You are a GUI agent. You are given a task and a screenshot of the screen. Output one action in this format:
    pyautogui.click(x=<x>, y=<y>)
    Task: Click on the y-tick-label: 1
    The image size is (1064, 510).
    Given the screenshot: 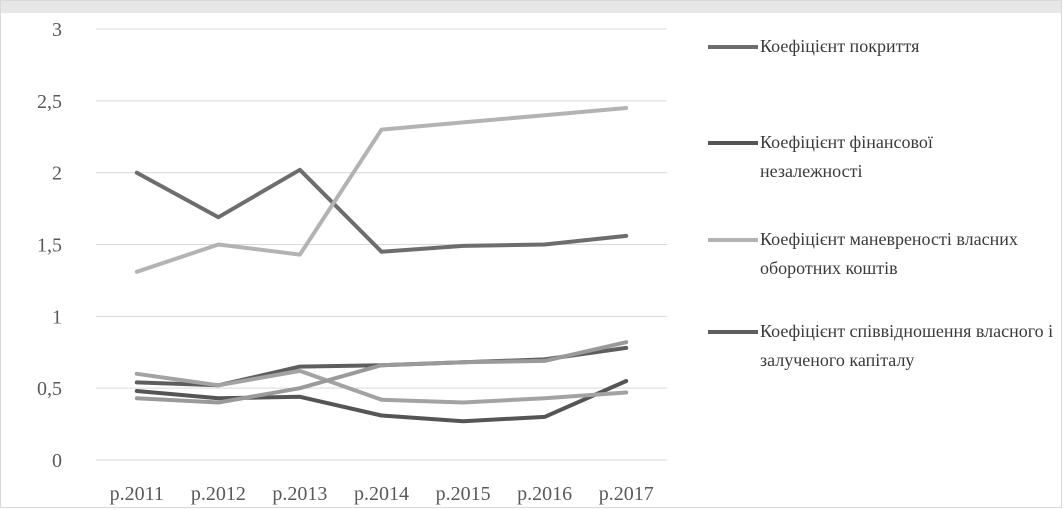 What is the action you would take?
    pyautogui.click(x=57, y=317)
    